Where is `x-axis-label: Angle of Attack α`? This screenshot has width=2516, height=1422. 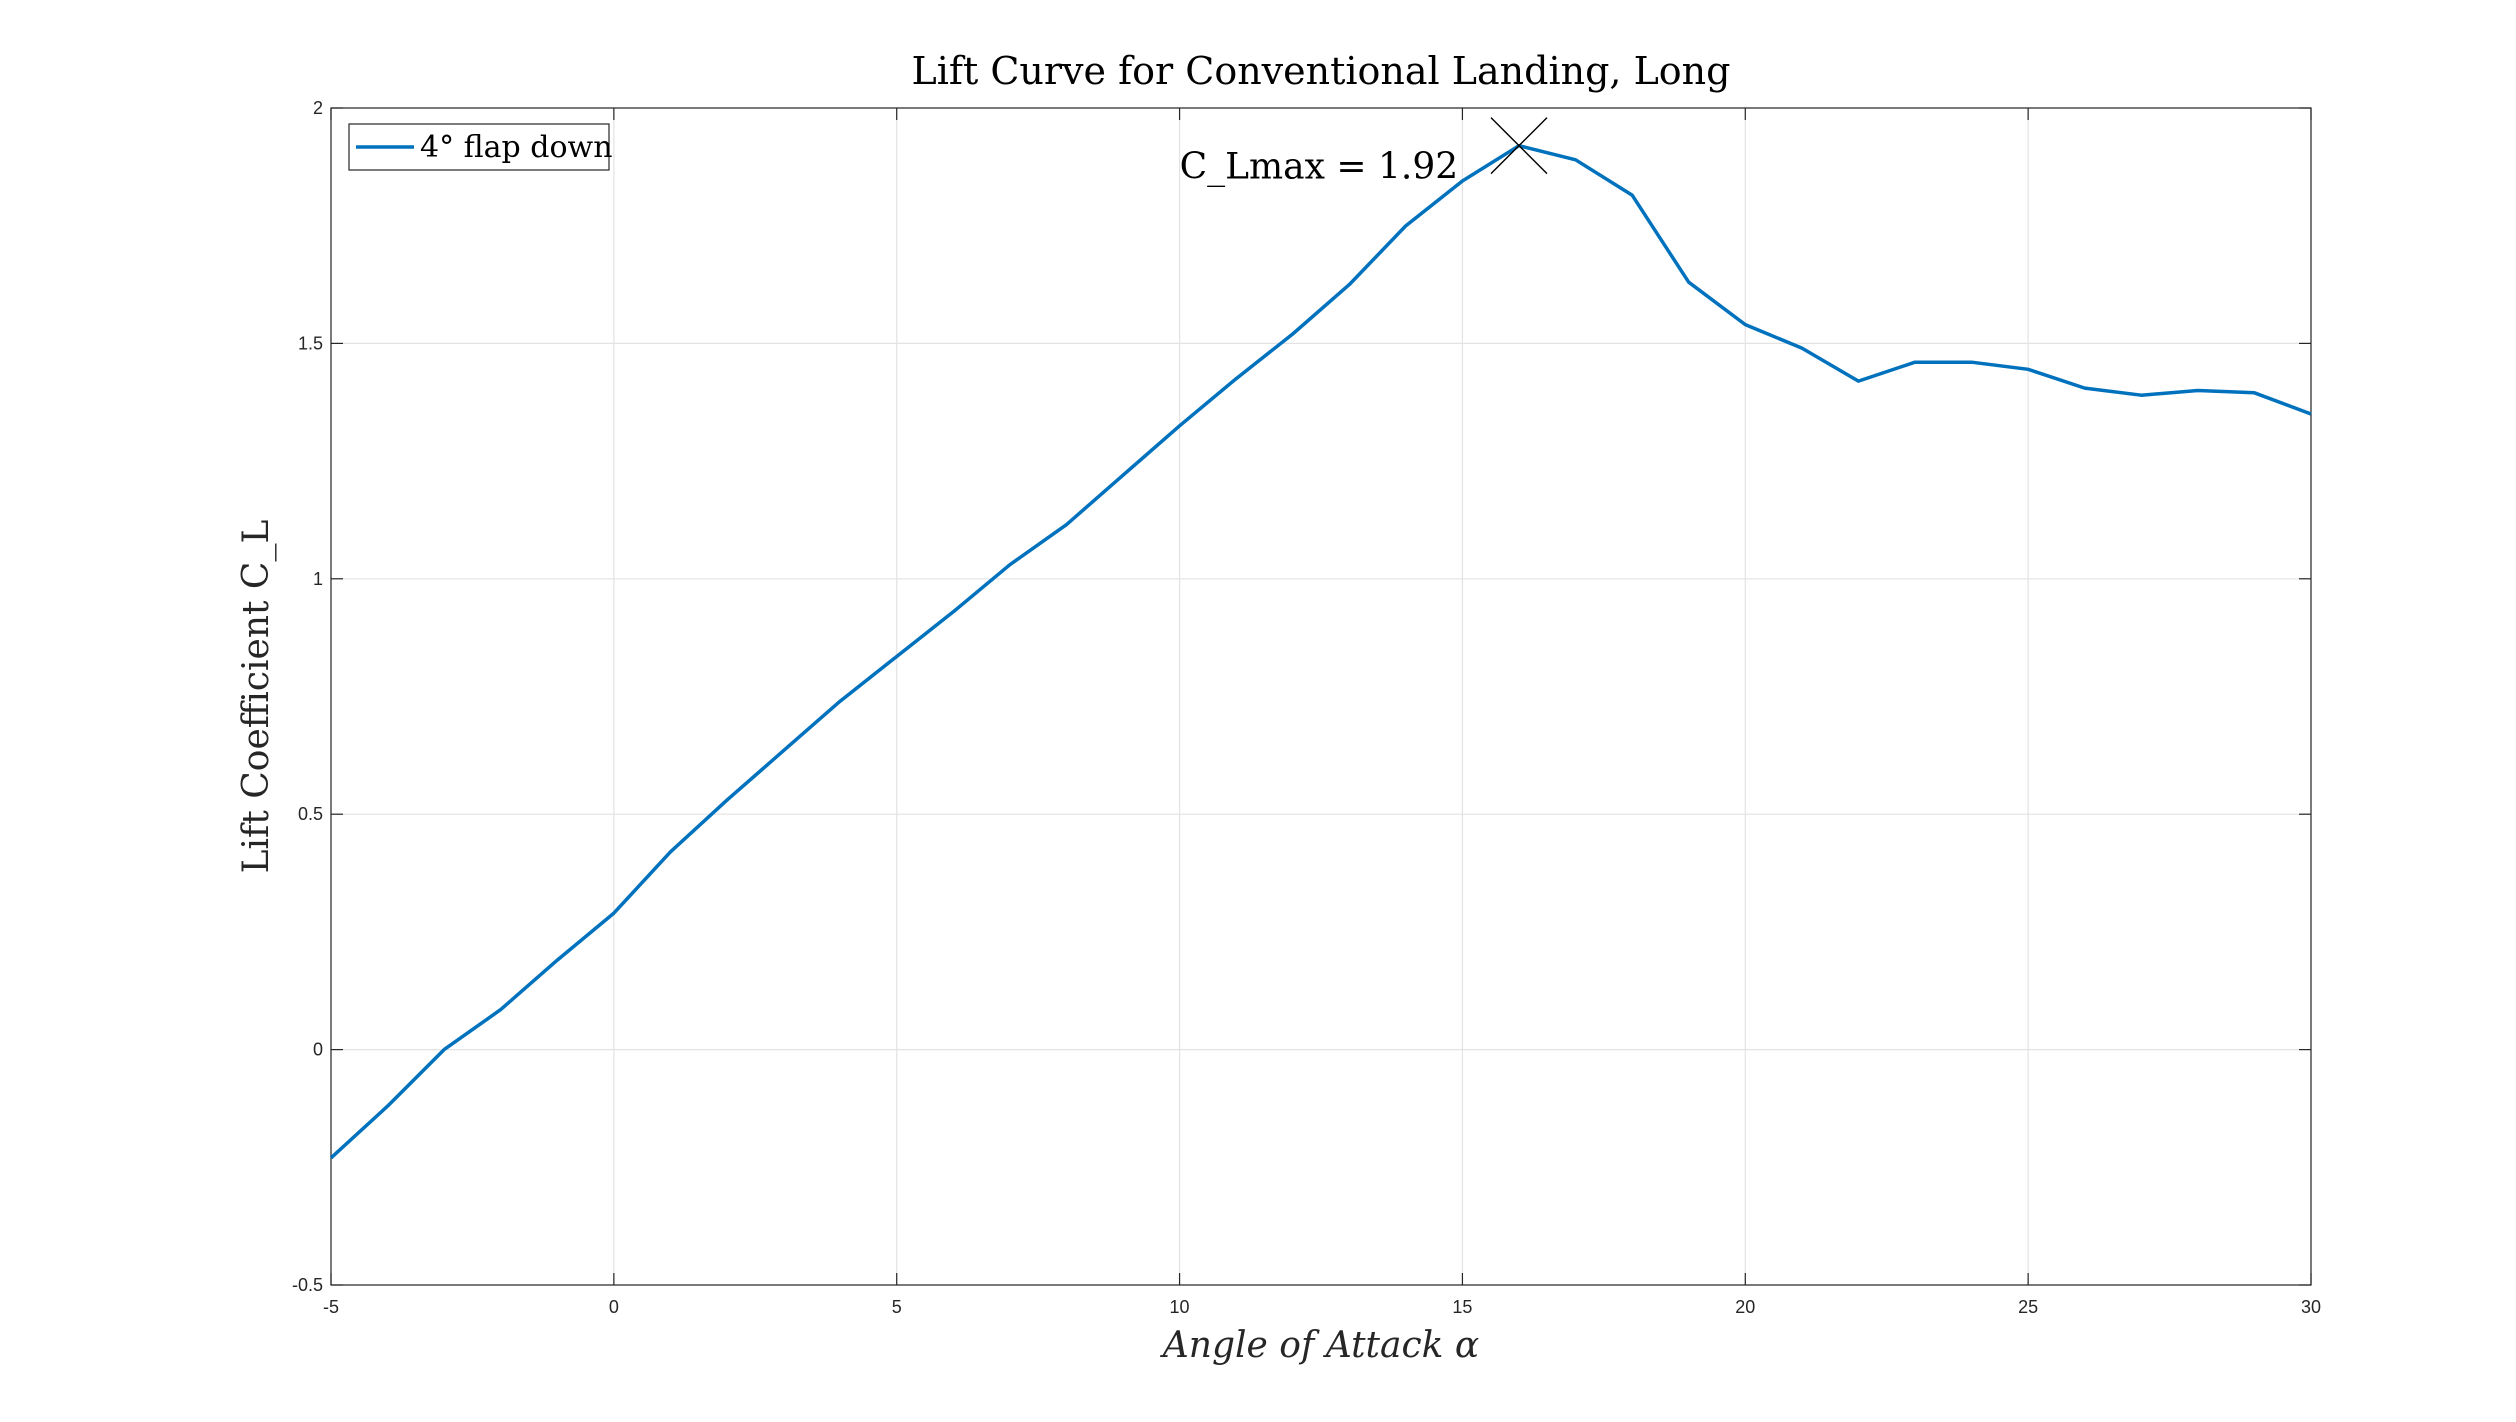 x-axis-label: Angle of Attack α is located at coordinates (1319, 1345).